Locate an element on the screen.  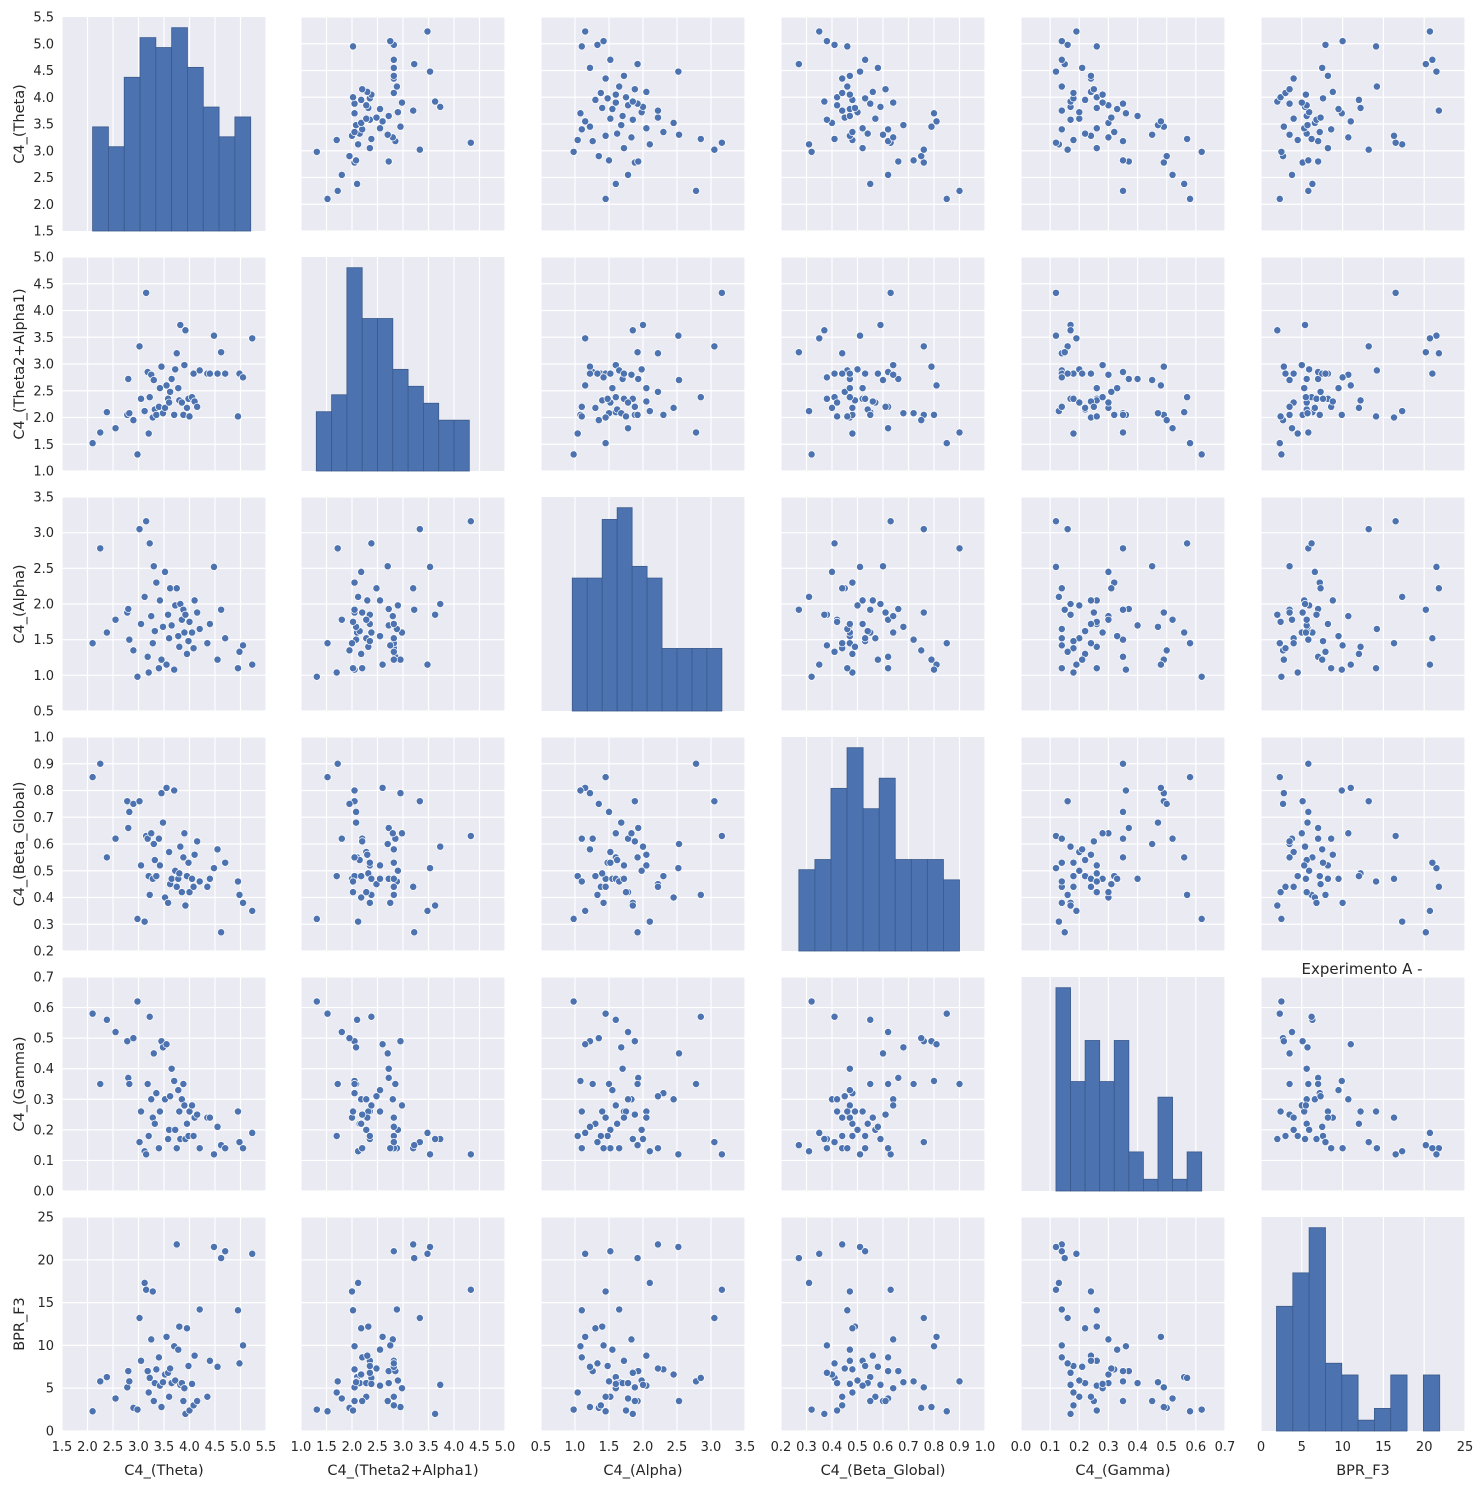
x-tick-label: 3.5 is located at coordinates (428, 1447).